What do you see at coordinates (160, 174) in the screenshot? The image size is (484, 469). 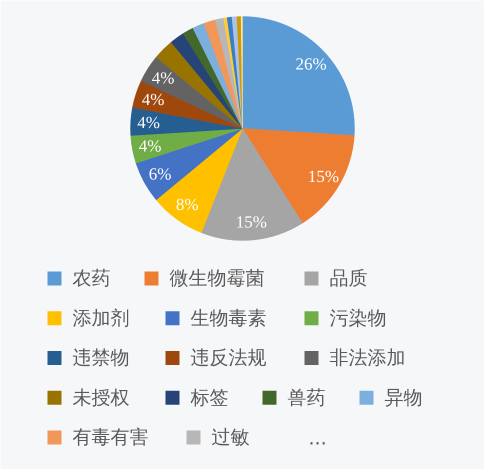 I see `data-label: 6%` at bounding box center [160, 174].